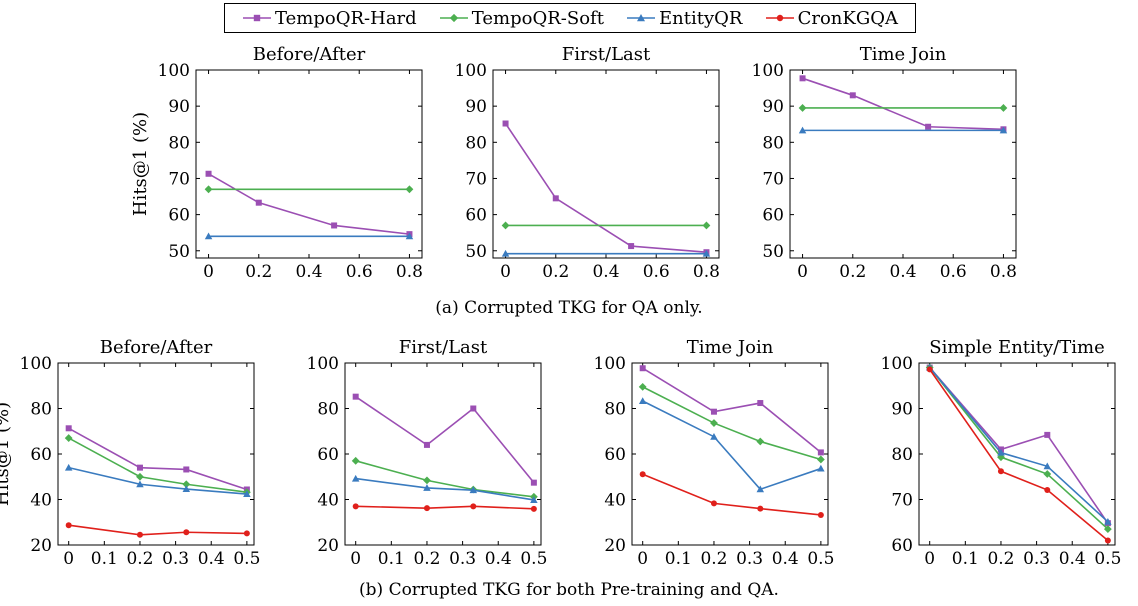  I want to click on chart-title: First/Last, so click(443, 347).